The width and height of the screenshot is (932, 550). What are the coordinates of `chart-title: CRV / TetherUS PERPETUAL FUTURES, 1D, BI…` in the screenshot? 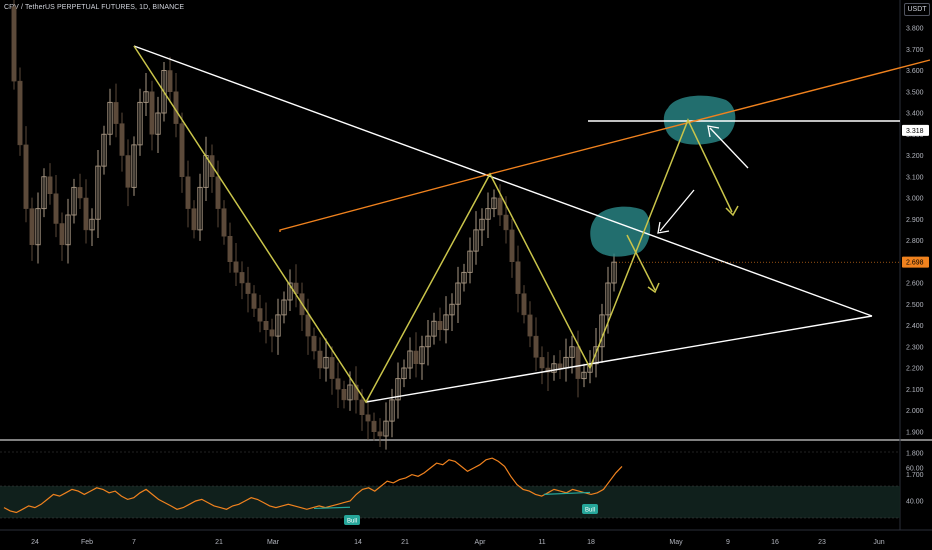 It's located at (94, 7).